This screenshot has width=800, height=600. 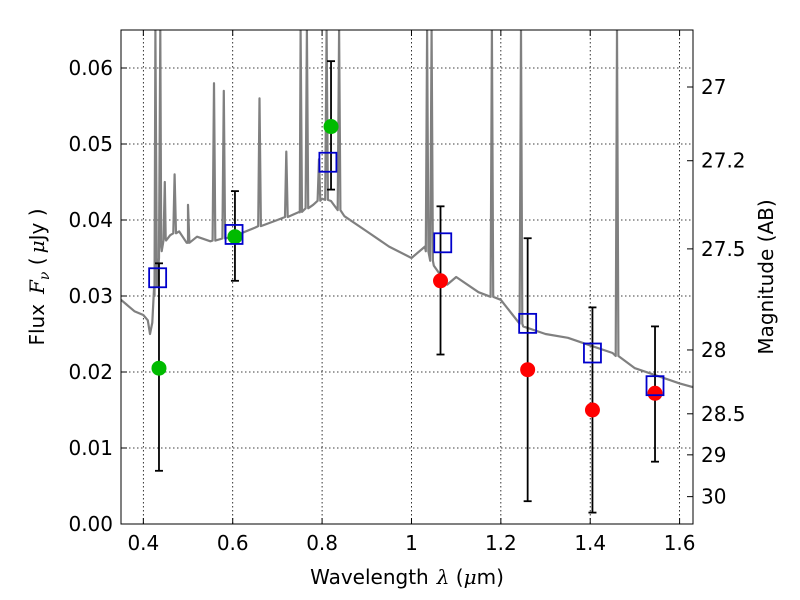 I want to click on x-tick-label: 0.8, so click(x=322, y=543).